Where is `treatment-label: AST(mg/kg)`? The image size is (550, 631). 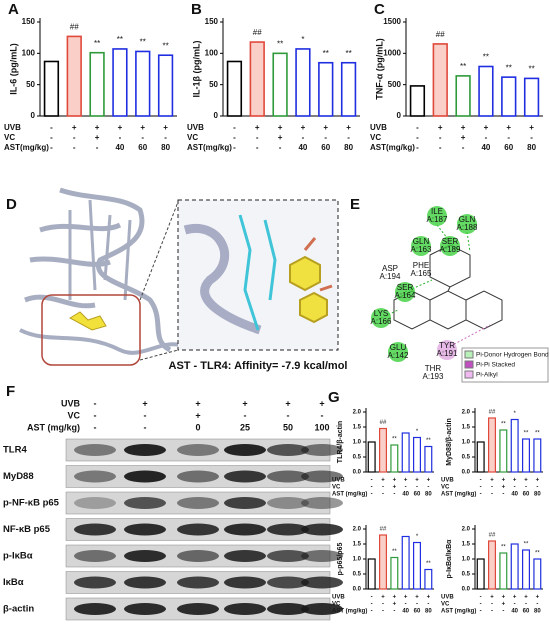
treatment-label: AST(mg/kg) is located at coordinates (392, 147).